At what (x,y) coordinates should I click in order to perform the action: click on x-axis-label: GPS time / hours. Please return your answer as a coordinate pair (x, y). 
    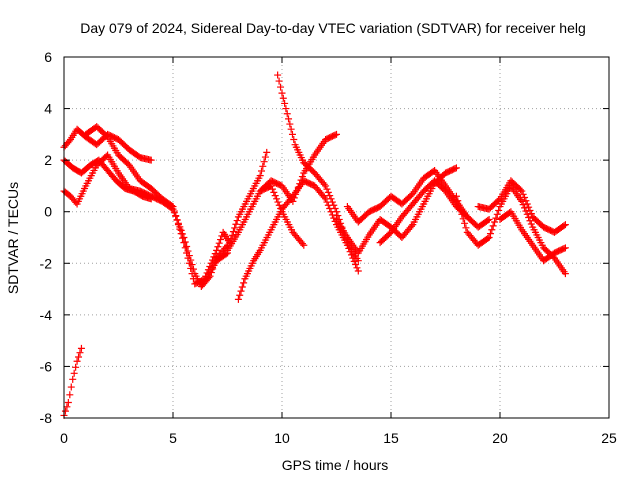
    Looking at the image, I should click on (335, 465).